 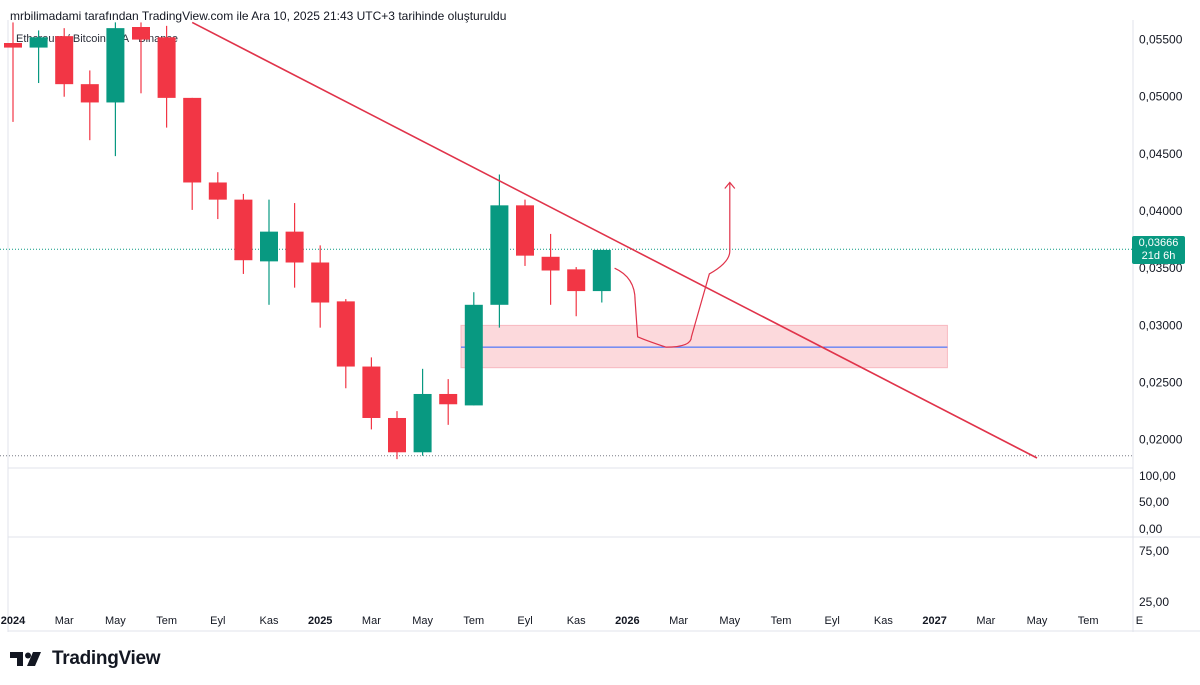 I want to click on price-tick-label: 0,03500, so click(x=1161, y=268).